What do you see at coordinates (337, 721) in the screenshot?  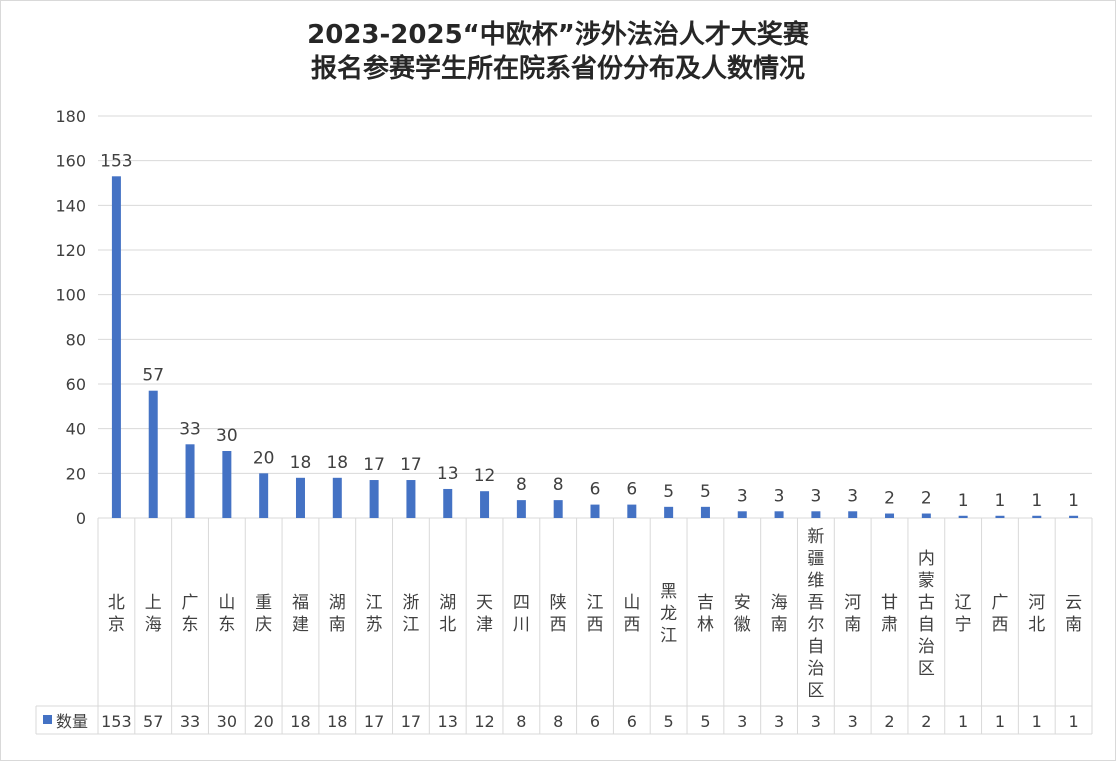 I see `table-value: 18` at bounding box center [337, 721].